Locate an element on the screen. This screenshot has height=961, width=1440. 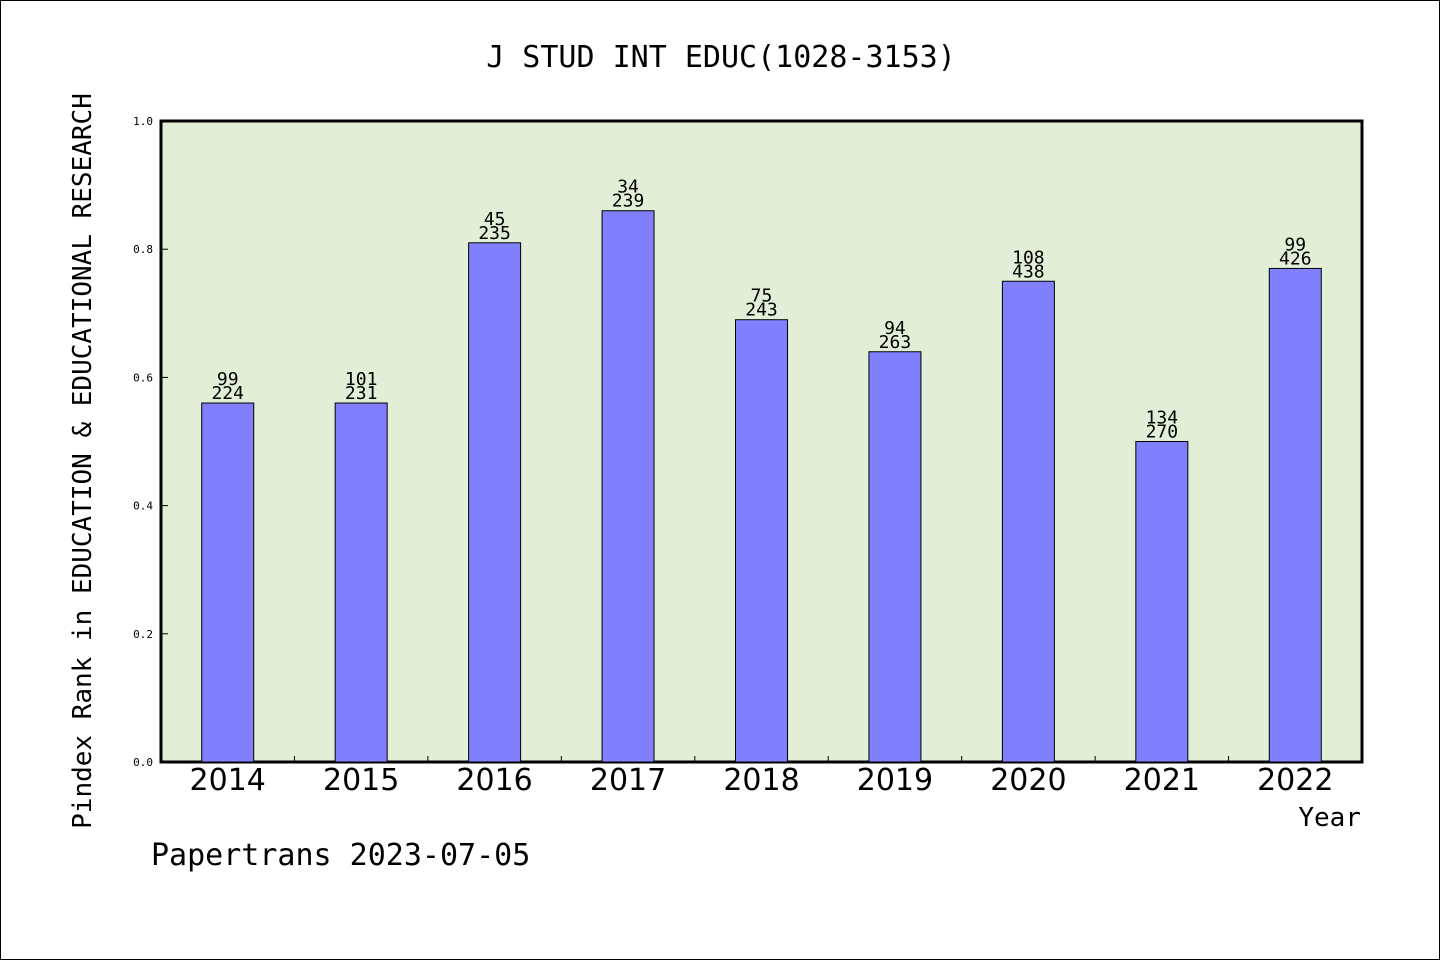
bar-total-label: 263 is located at coordinates (895, 342).